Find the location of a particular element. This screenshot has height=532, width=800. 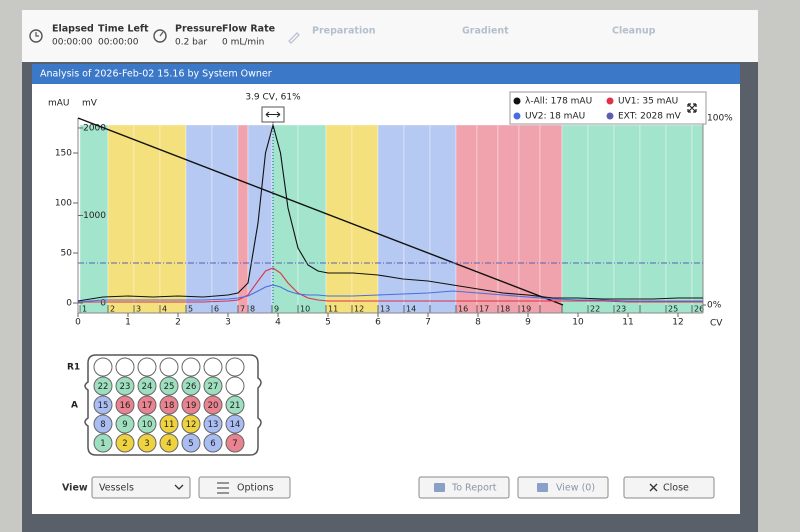

x-tick-label: 6 is located at coordinates (378, 323).